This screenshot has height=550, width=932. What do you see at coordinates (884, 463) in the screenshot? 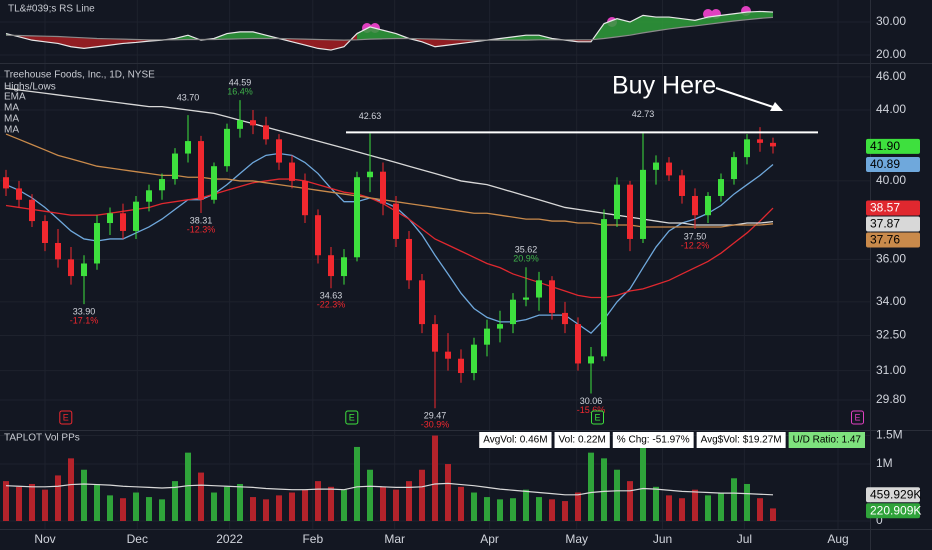
I see `y-tick-label: 1M` at bounding box center [884, 463].